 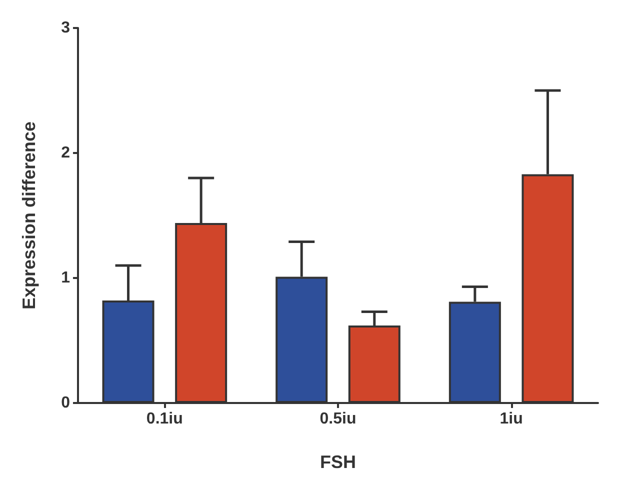 What do you see at coordinates (29, 215) in the screenshot?
I see `y-axis-title: Expression difference` at bounding box center [29, 215].